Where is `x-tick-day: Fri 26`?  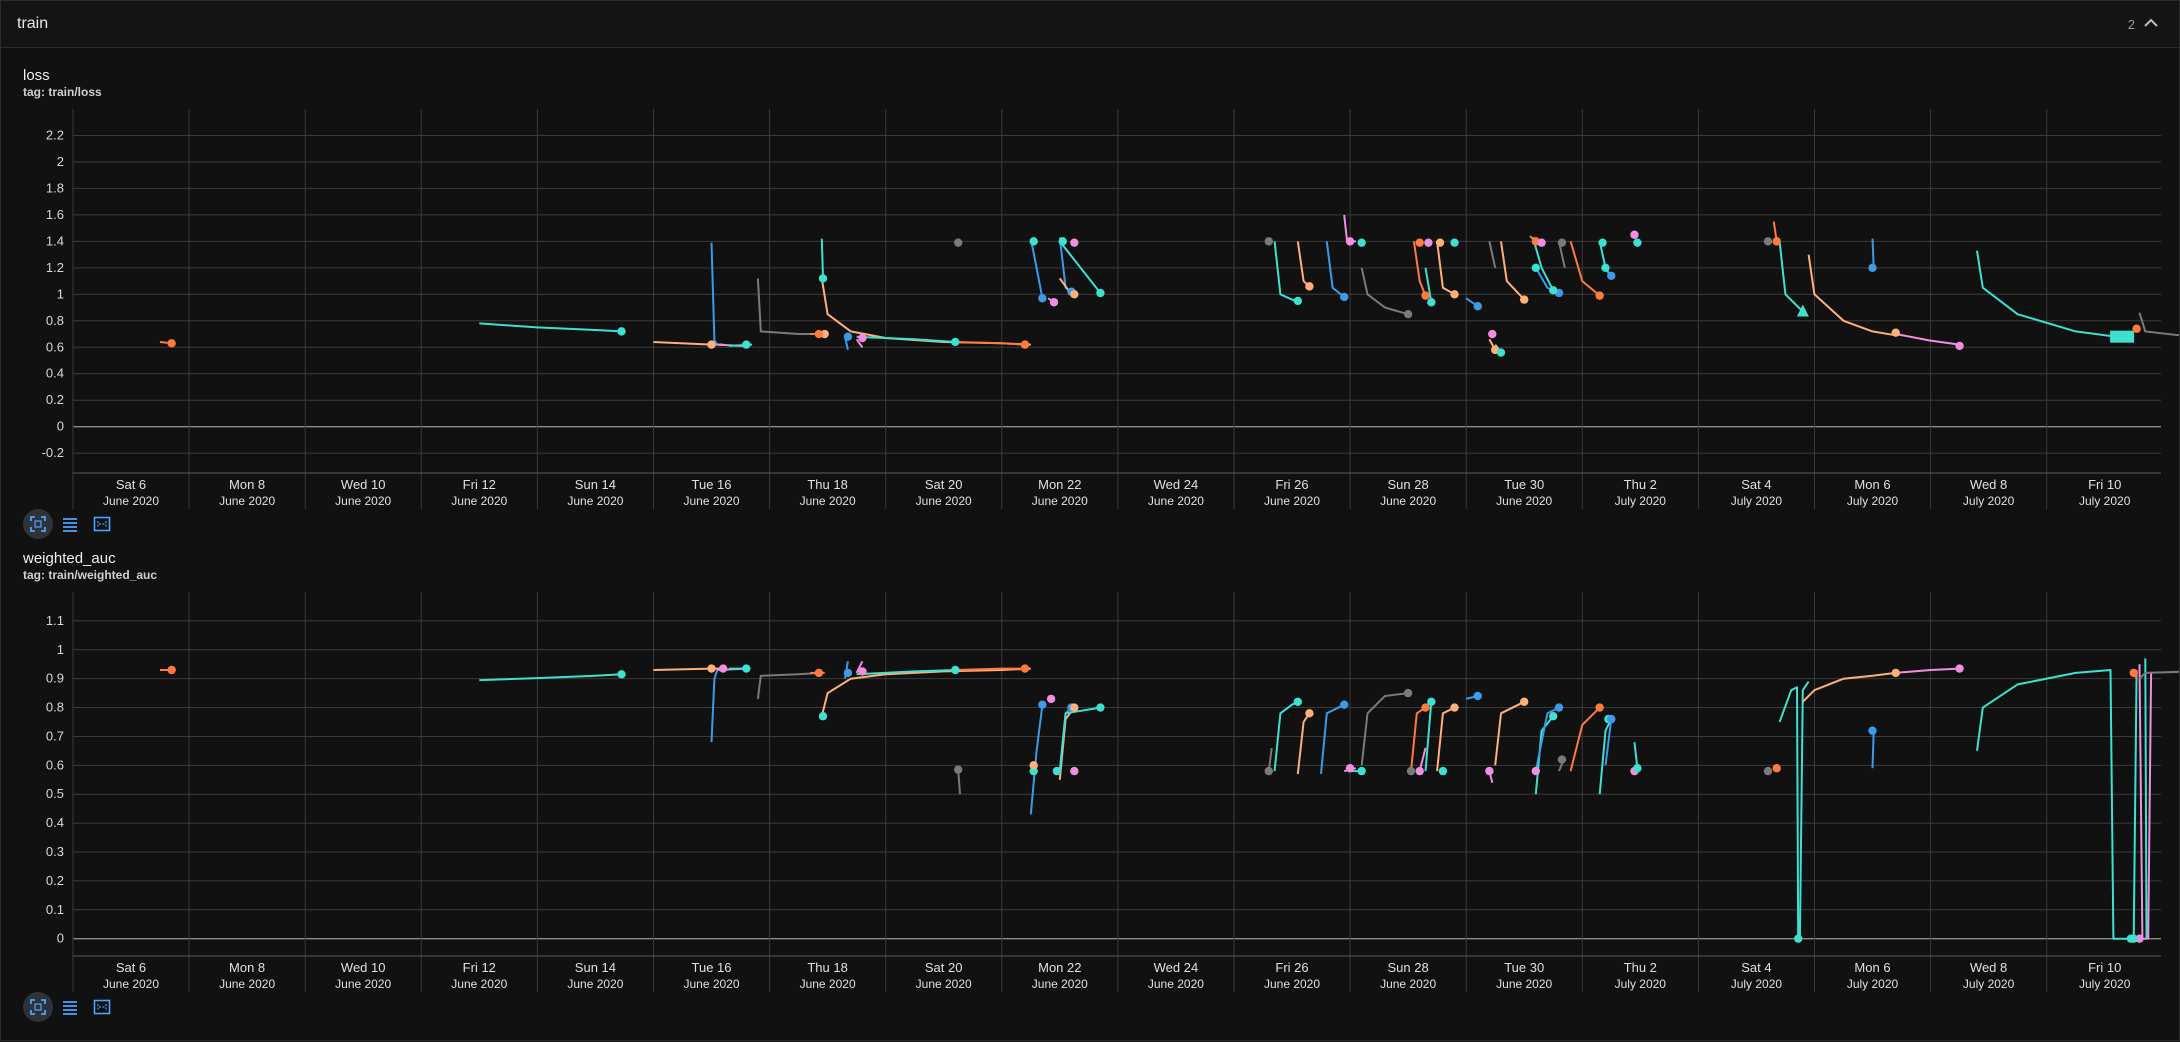
x-tick-day: Fri 26 is located at coordinates (1291, 967).